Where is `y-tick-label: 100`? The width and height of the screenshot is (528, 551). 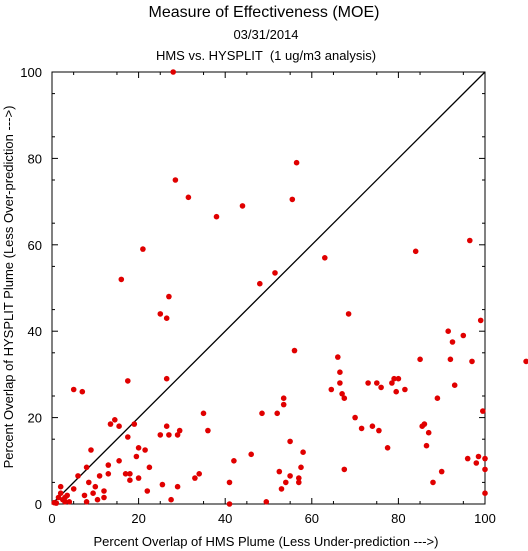
y-tick-label: 100 is located at coordinates (31, 72).